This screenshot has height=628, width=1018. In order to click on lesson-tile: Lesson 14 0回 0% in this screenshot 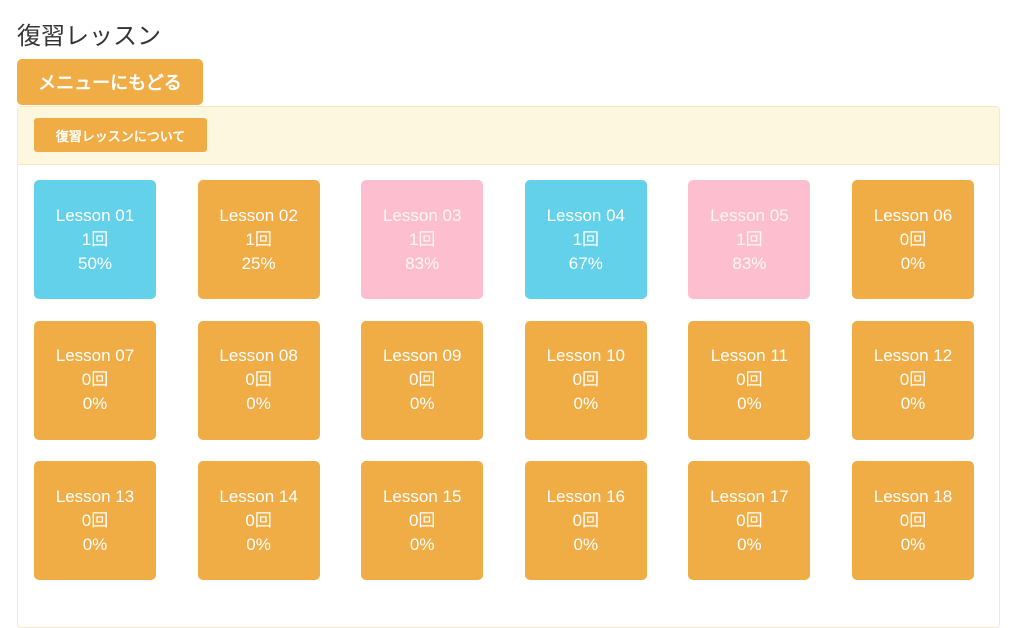, I will do `click(258, 520)`.